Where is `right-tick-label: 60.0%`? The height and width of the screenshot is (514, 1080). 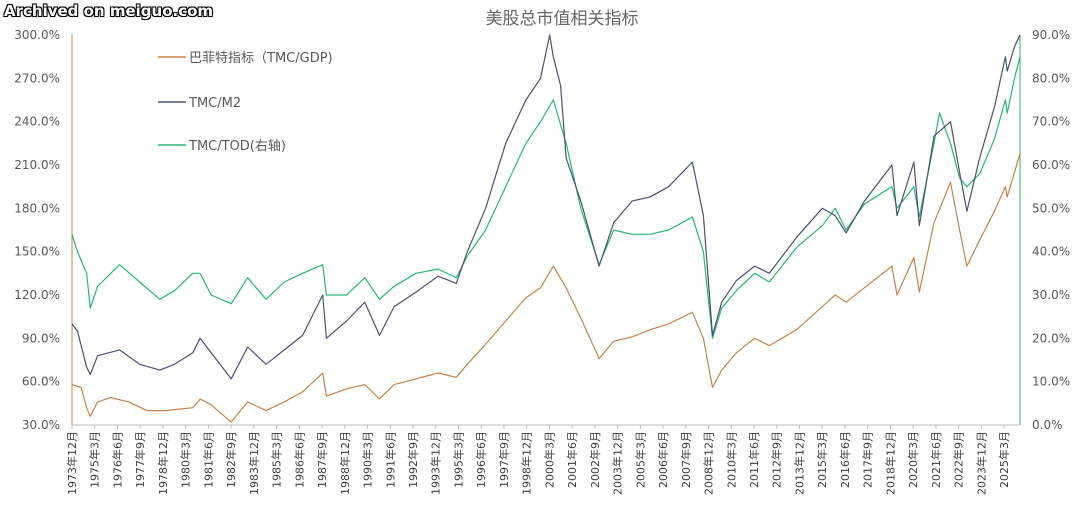 right-tick-label: 60.0% is located at coordinates (1051, 165).